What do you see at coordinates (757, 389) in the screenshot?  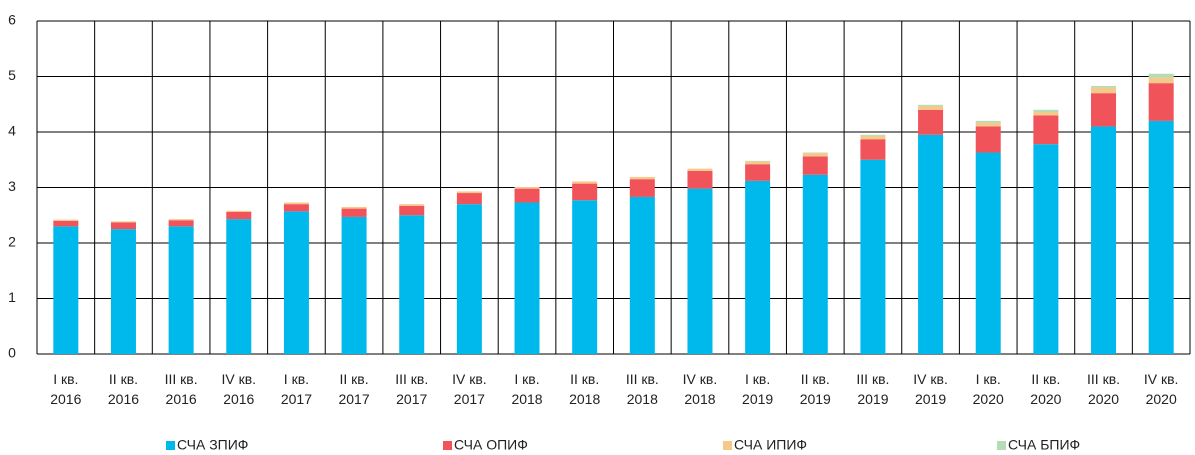 I see `x-tick-label: I кв. 2019` at bounding box center [757, 389].